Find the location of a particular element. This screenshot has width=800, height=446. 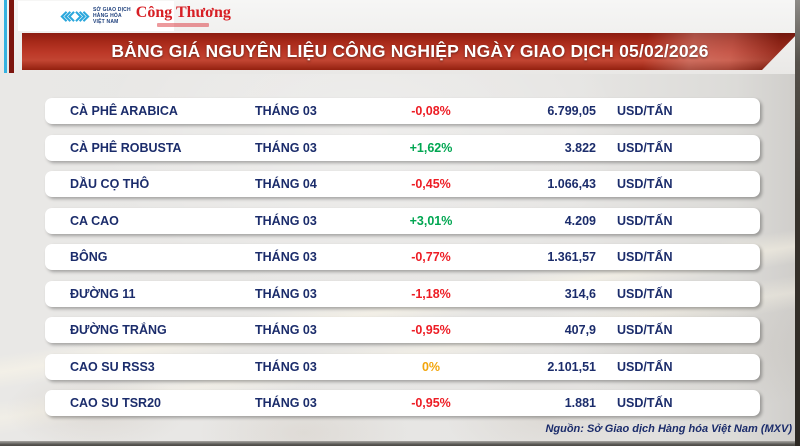

table-row: CA CAO THÁNG 03 +3,01% 4.209 USD/TẤN is located at coordinates (402, 220).